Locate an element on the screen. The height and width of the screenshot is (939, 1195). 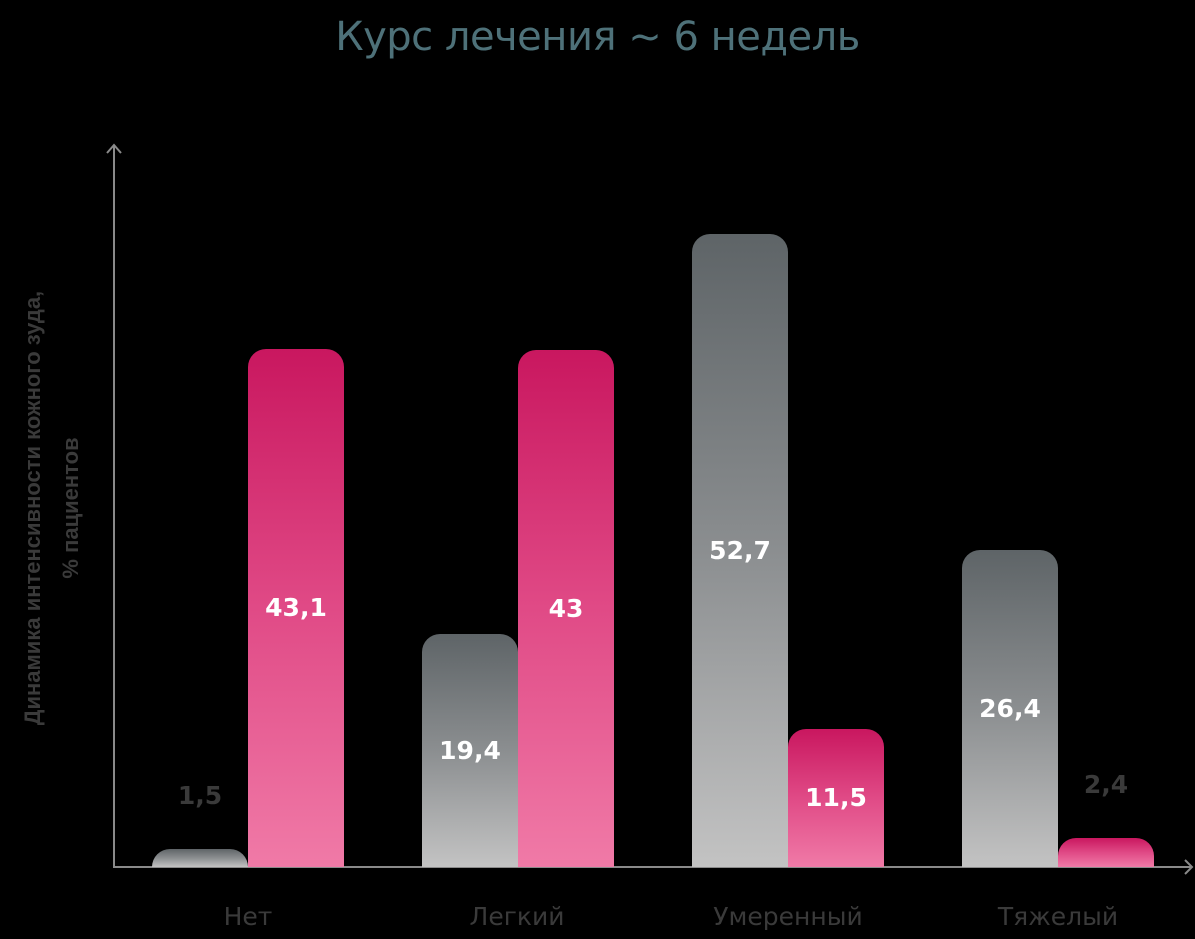
value-label: 26,4 is located at coordinates (1010, 708).